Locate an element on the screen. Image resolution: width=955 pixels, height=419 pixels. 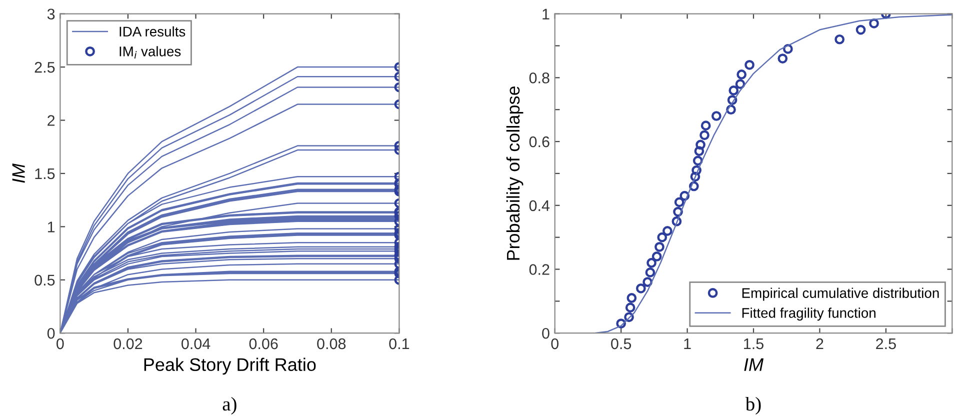
x-tick-label: 1 is located at coordinates (687, 344).